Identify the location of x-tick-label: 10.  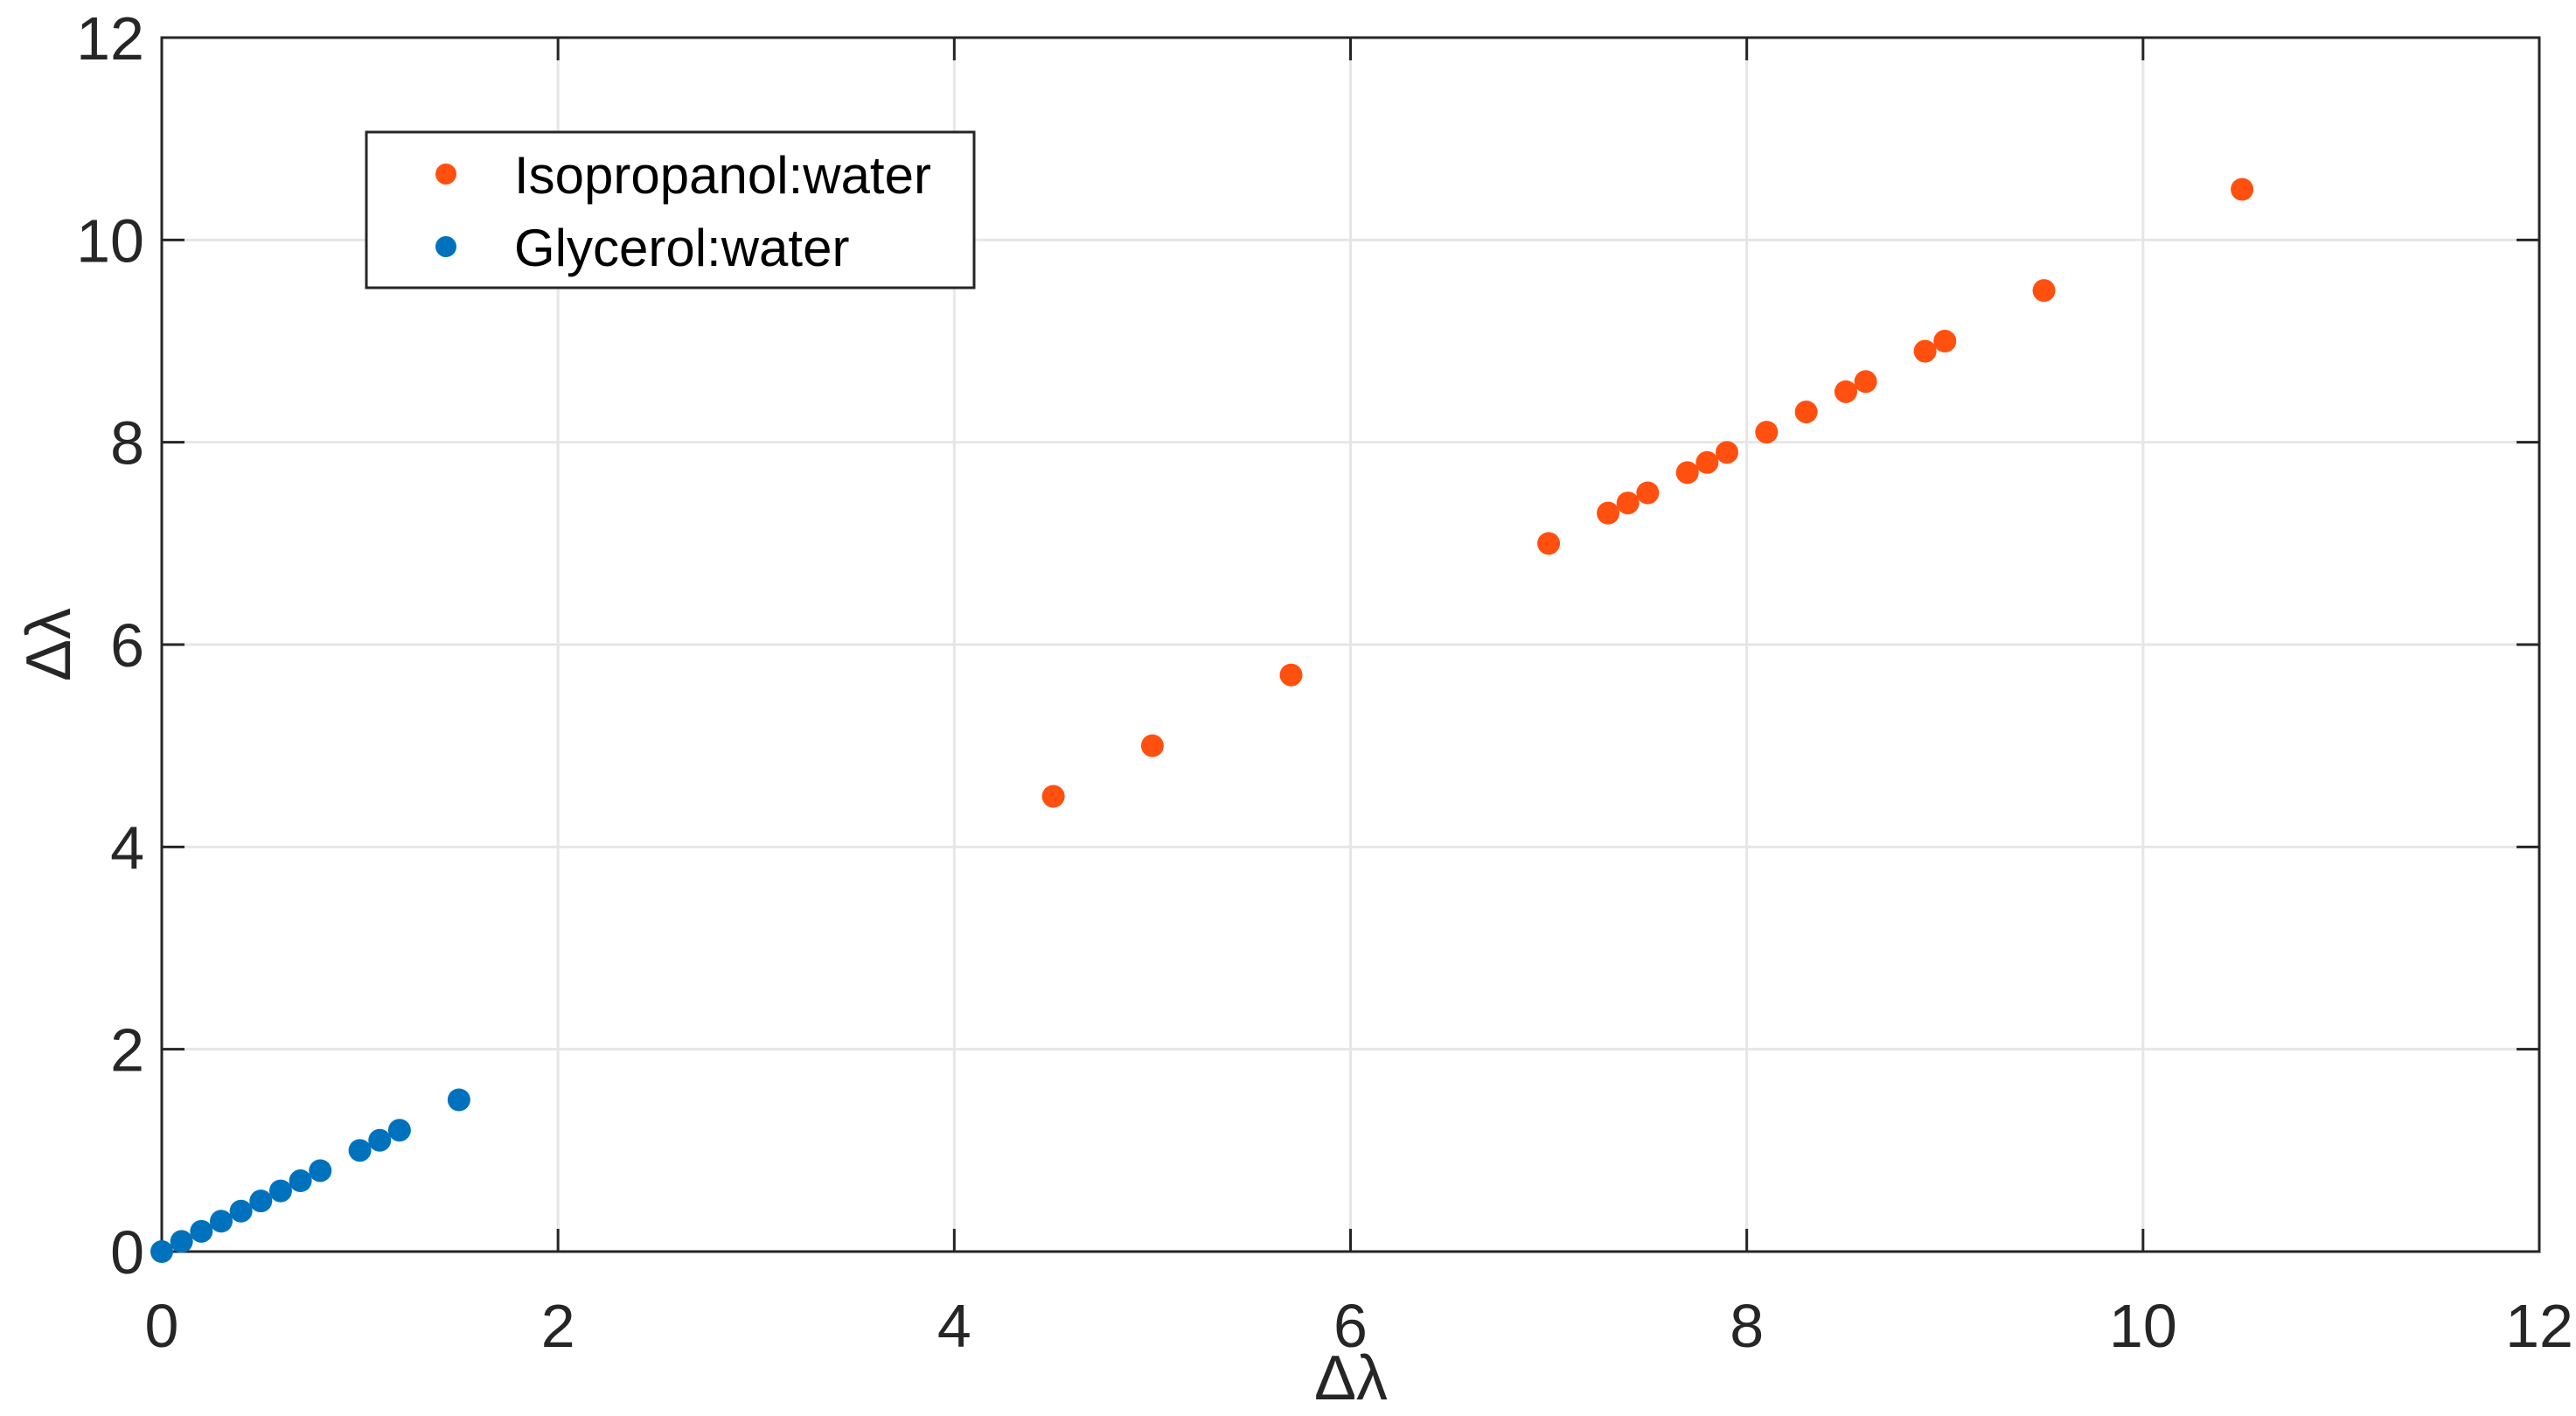
(2143, 1326).